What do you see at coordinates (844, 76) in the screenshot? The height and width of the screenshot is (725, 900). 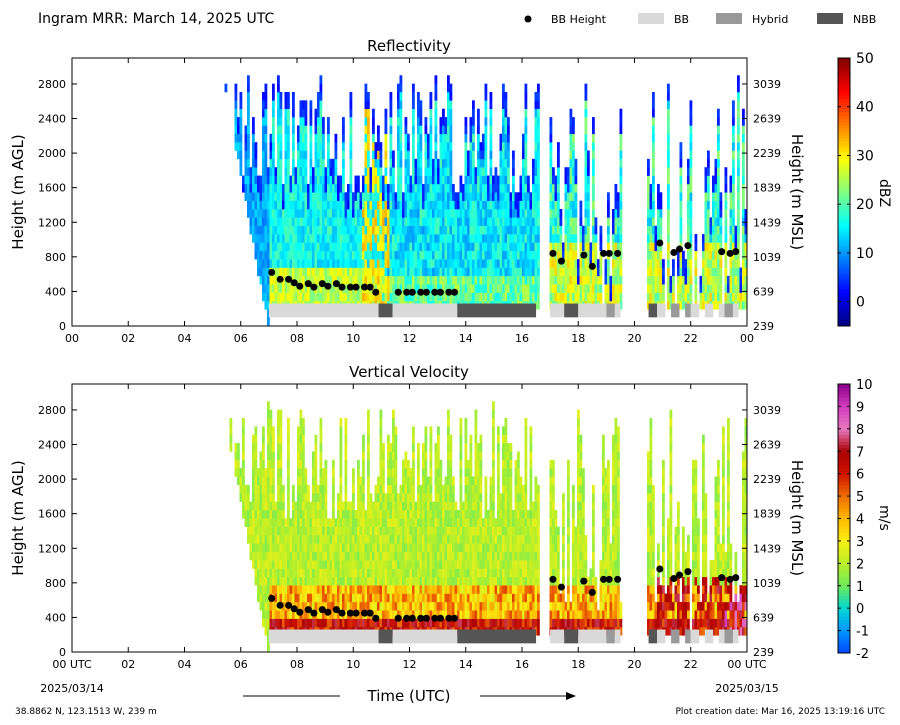 I see `colorbar-step` at bounding box center [844, 76].